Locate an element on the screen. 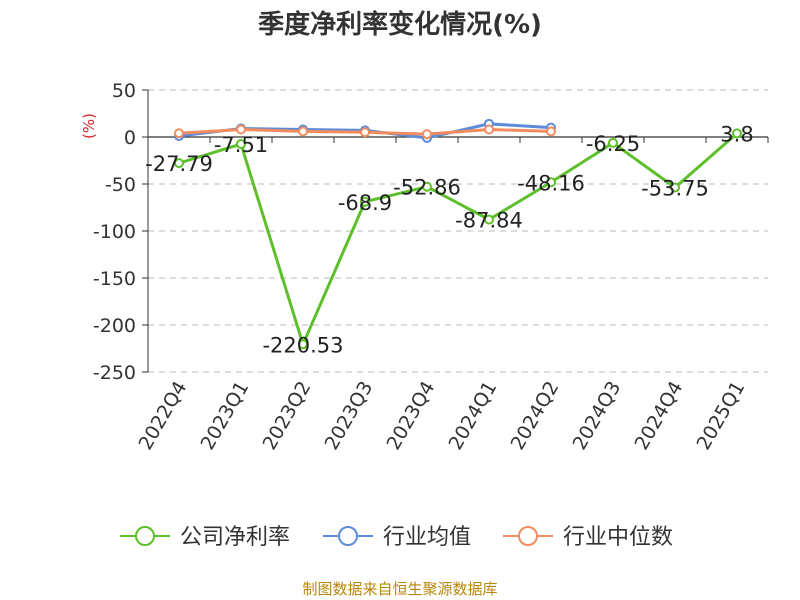 The width and height of the screenshot is (800, 600). y-tick-label: -100 is located at coordinates (114, 232).